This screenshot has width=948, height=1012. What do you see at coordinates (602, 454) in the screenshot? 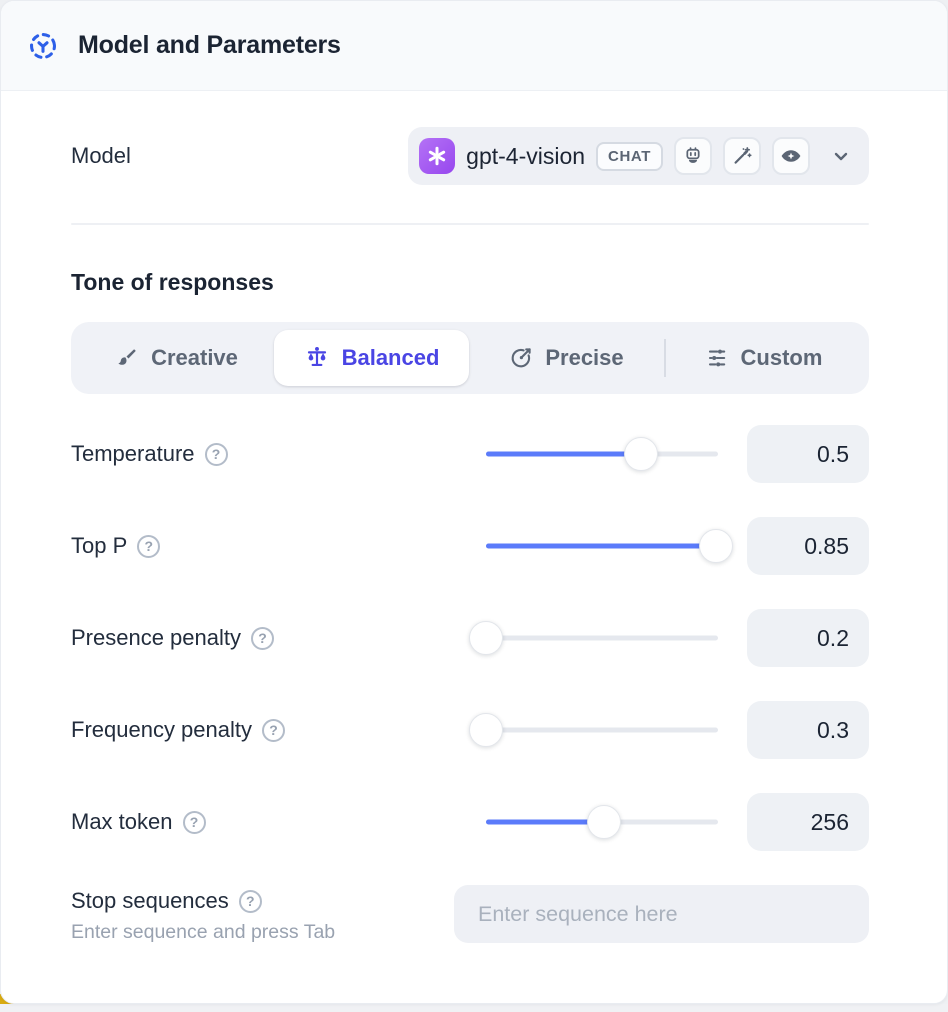
I see `temperature-slider` at bounding box center [602, 454].